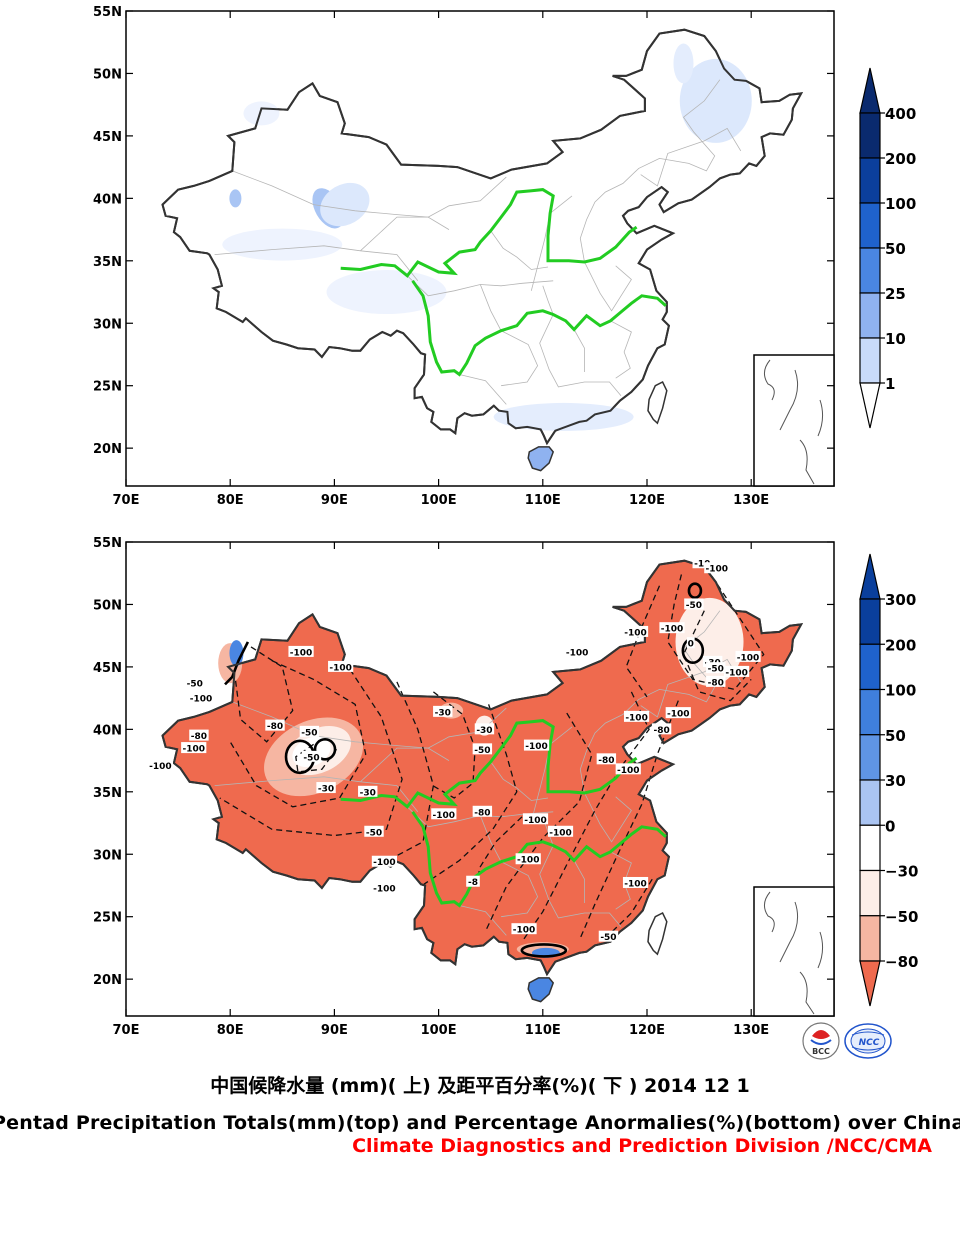  I want to click on taiwan-island, so click(657, 402).